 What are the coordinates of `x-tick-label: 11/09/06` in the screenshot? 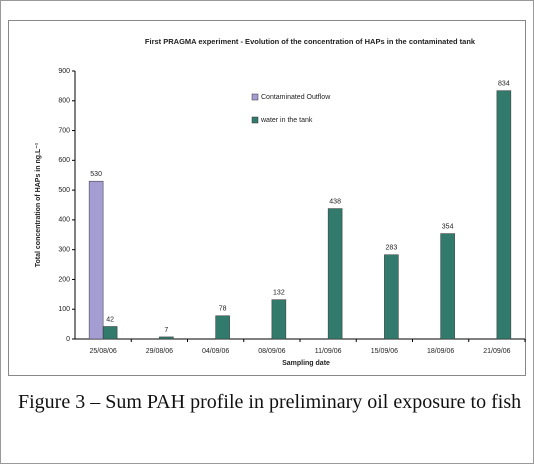 It's located at (328, 351).